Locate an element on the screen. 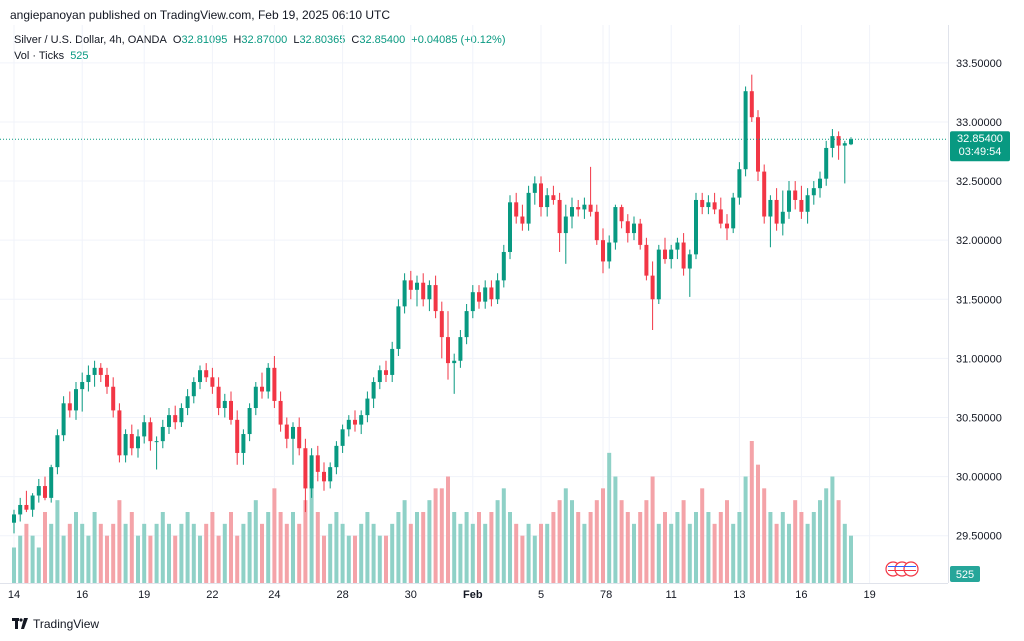 The height and width of the screenshot is (641, 1024). price-tick-label: 31.50000 is located at coordinates (979, 300).